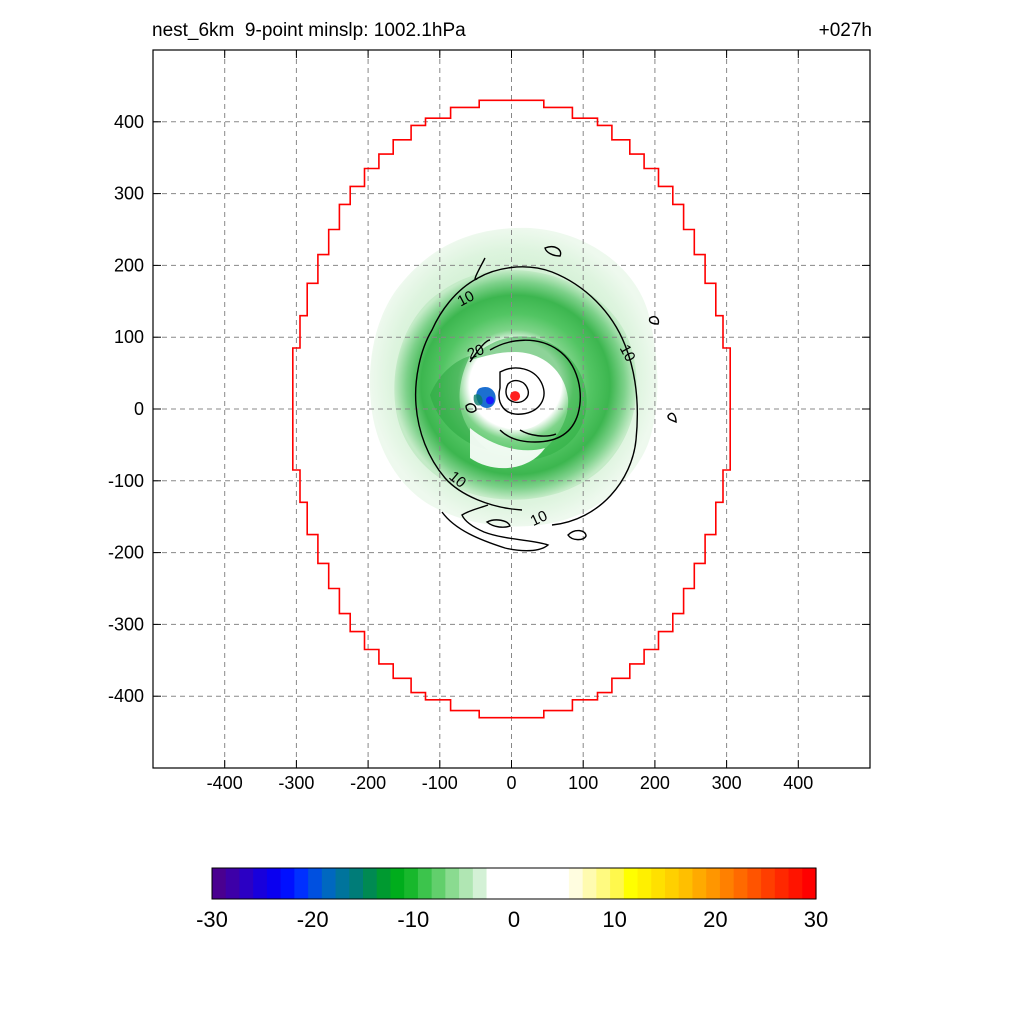  What do you see at coordinates (498, 523) in the screenshot?
I see `contour-10-south-small` at bounding box center [498, 523].